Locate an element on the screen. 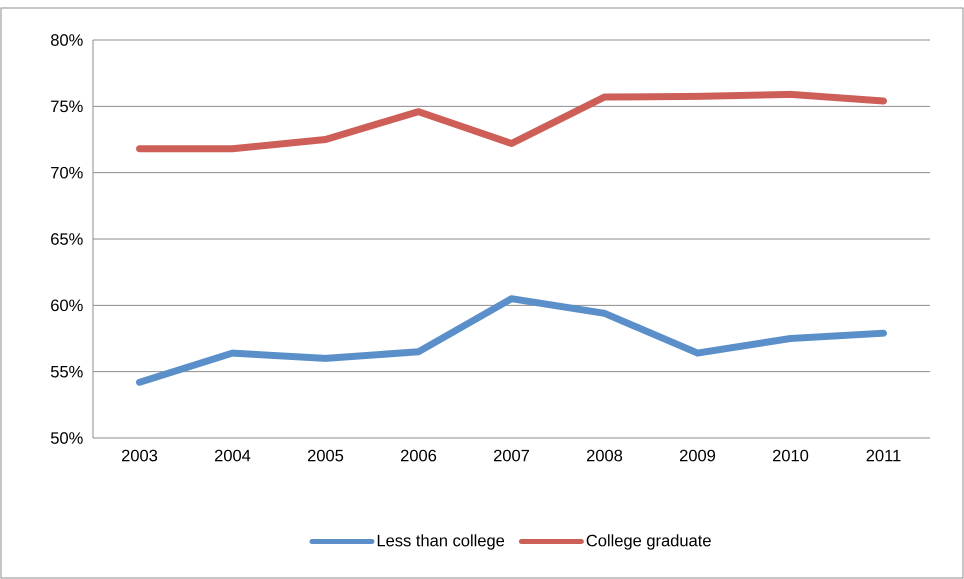  x-tick-label: 2003 is located at coordinates (140, 456).